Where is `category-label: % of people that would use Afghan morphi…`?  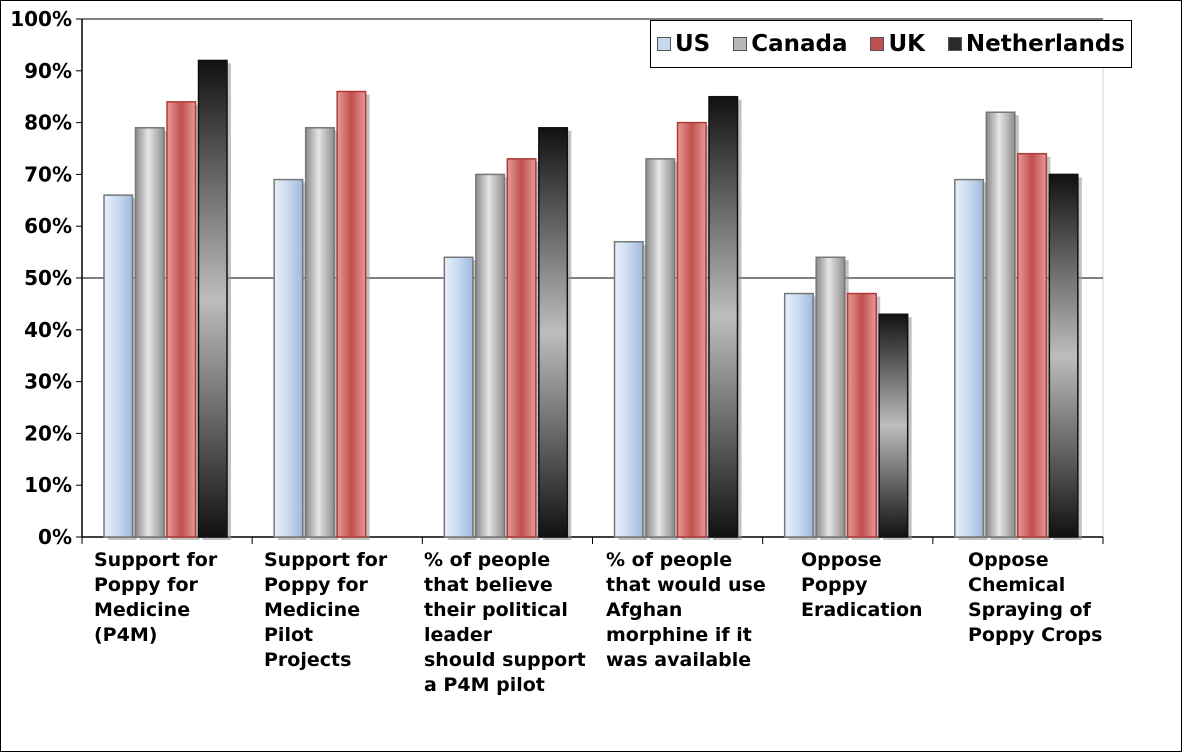
category-label: % of people that would use Afghan morphi… is located at coordinates (686, 610).